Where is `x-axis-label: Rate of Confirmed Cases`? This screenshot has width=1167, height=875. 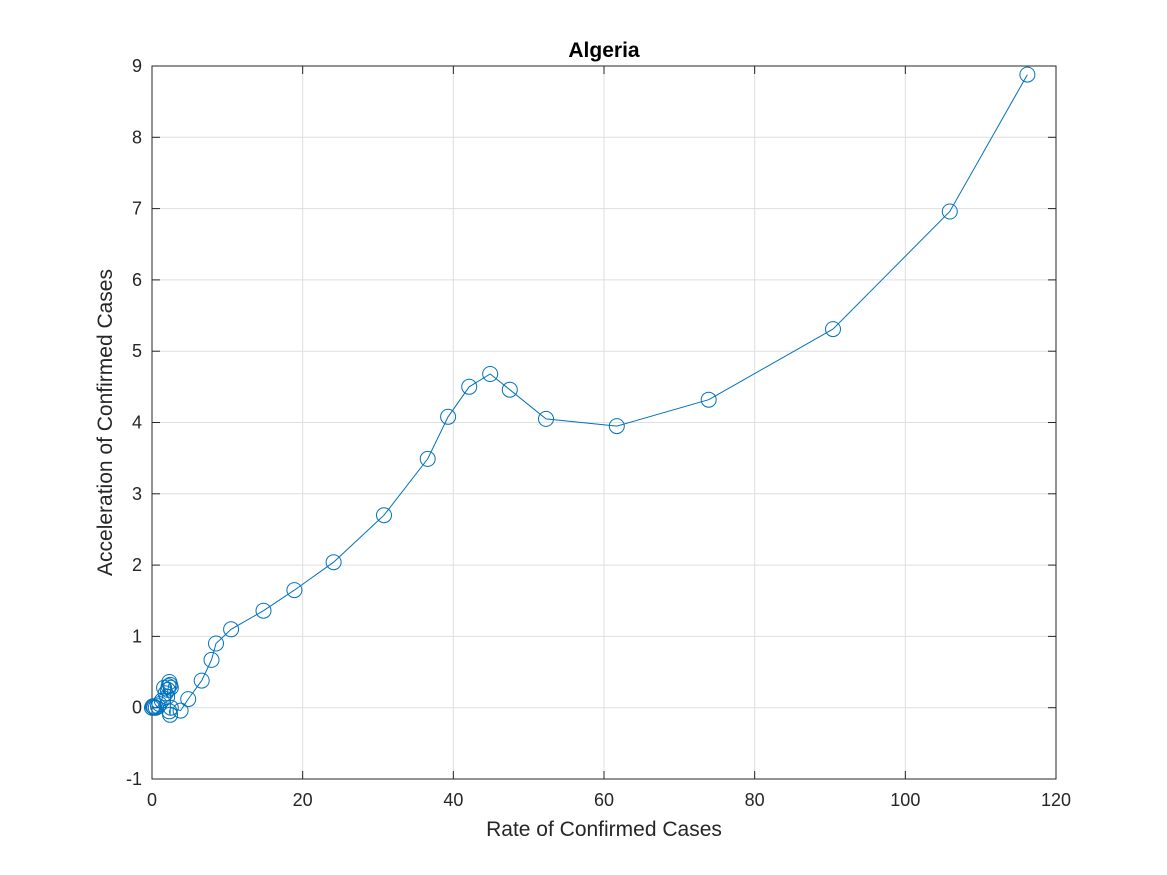 x-axis-label: Rate of Confirmed Cases is located at coordinates (604, 829).